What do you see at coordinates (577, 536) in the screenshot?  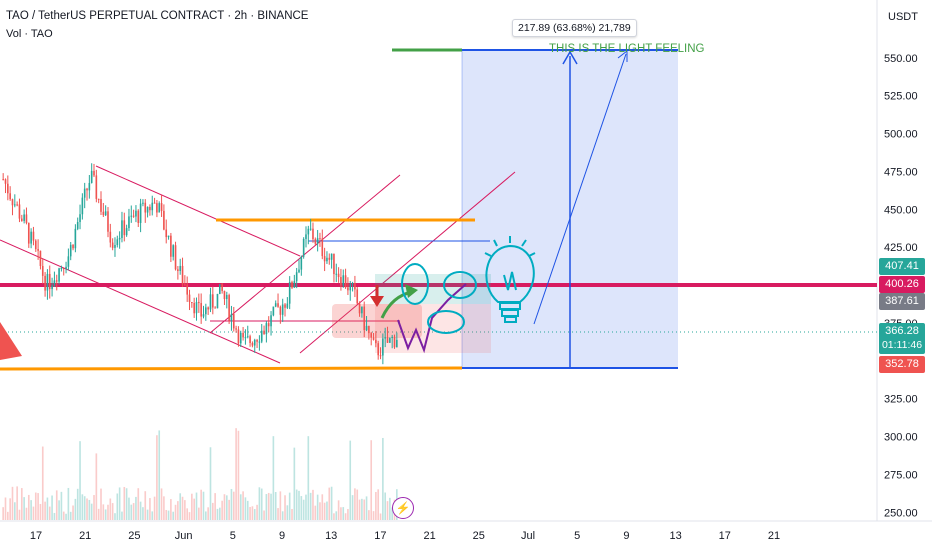 I see `time-tick-label: 5` at bounding box center [577, 536].